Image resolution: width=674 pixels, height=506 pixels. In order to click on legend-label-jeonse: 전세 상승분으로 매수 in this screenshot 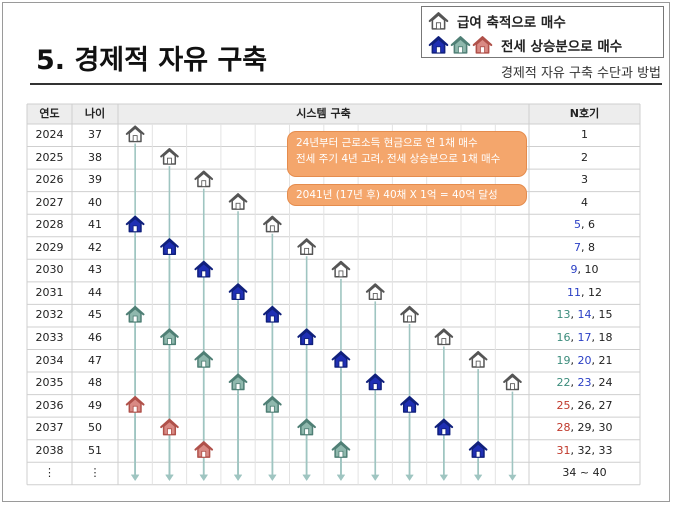, I will do `click(562, 47)`.